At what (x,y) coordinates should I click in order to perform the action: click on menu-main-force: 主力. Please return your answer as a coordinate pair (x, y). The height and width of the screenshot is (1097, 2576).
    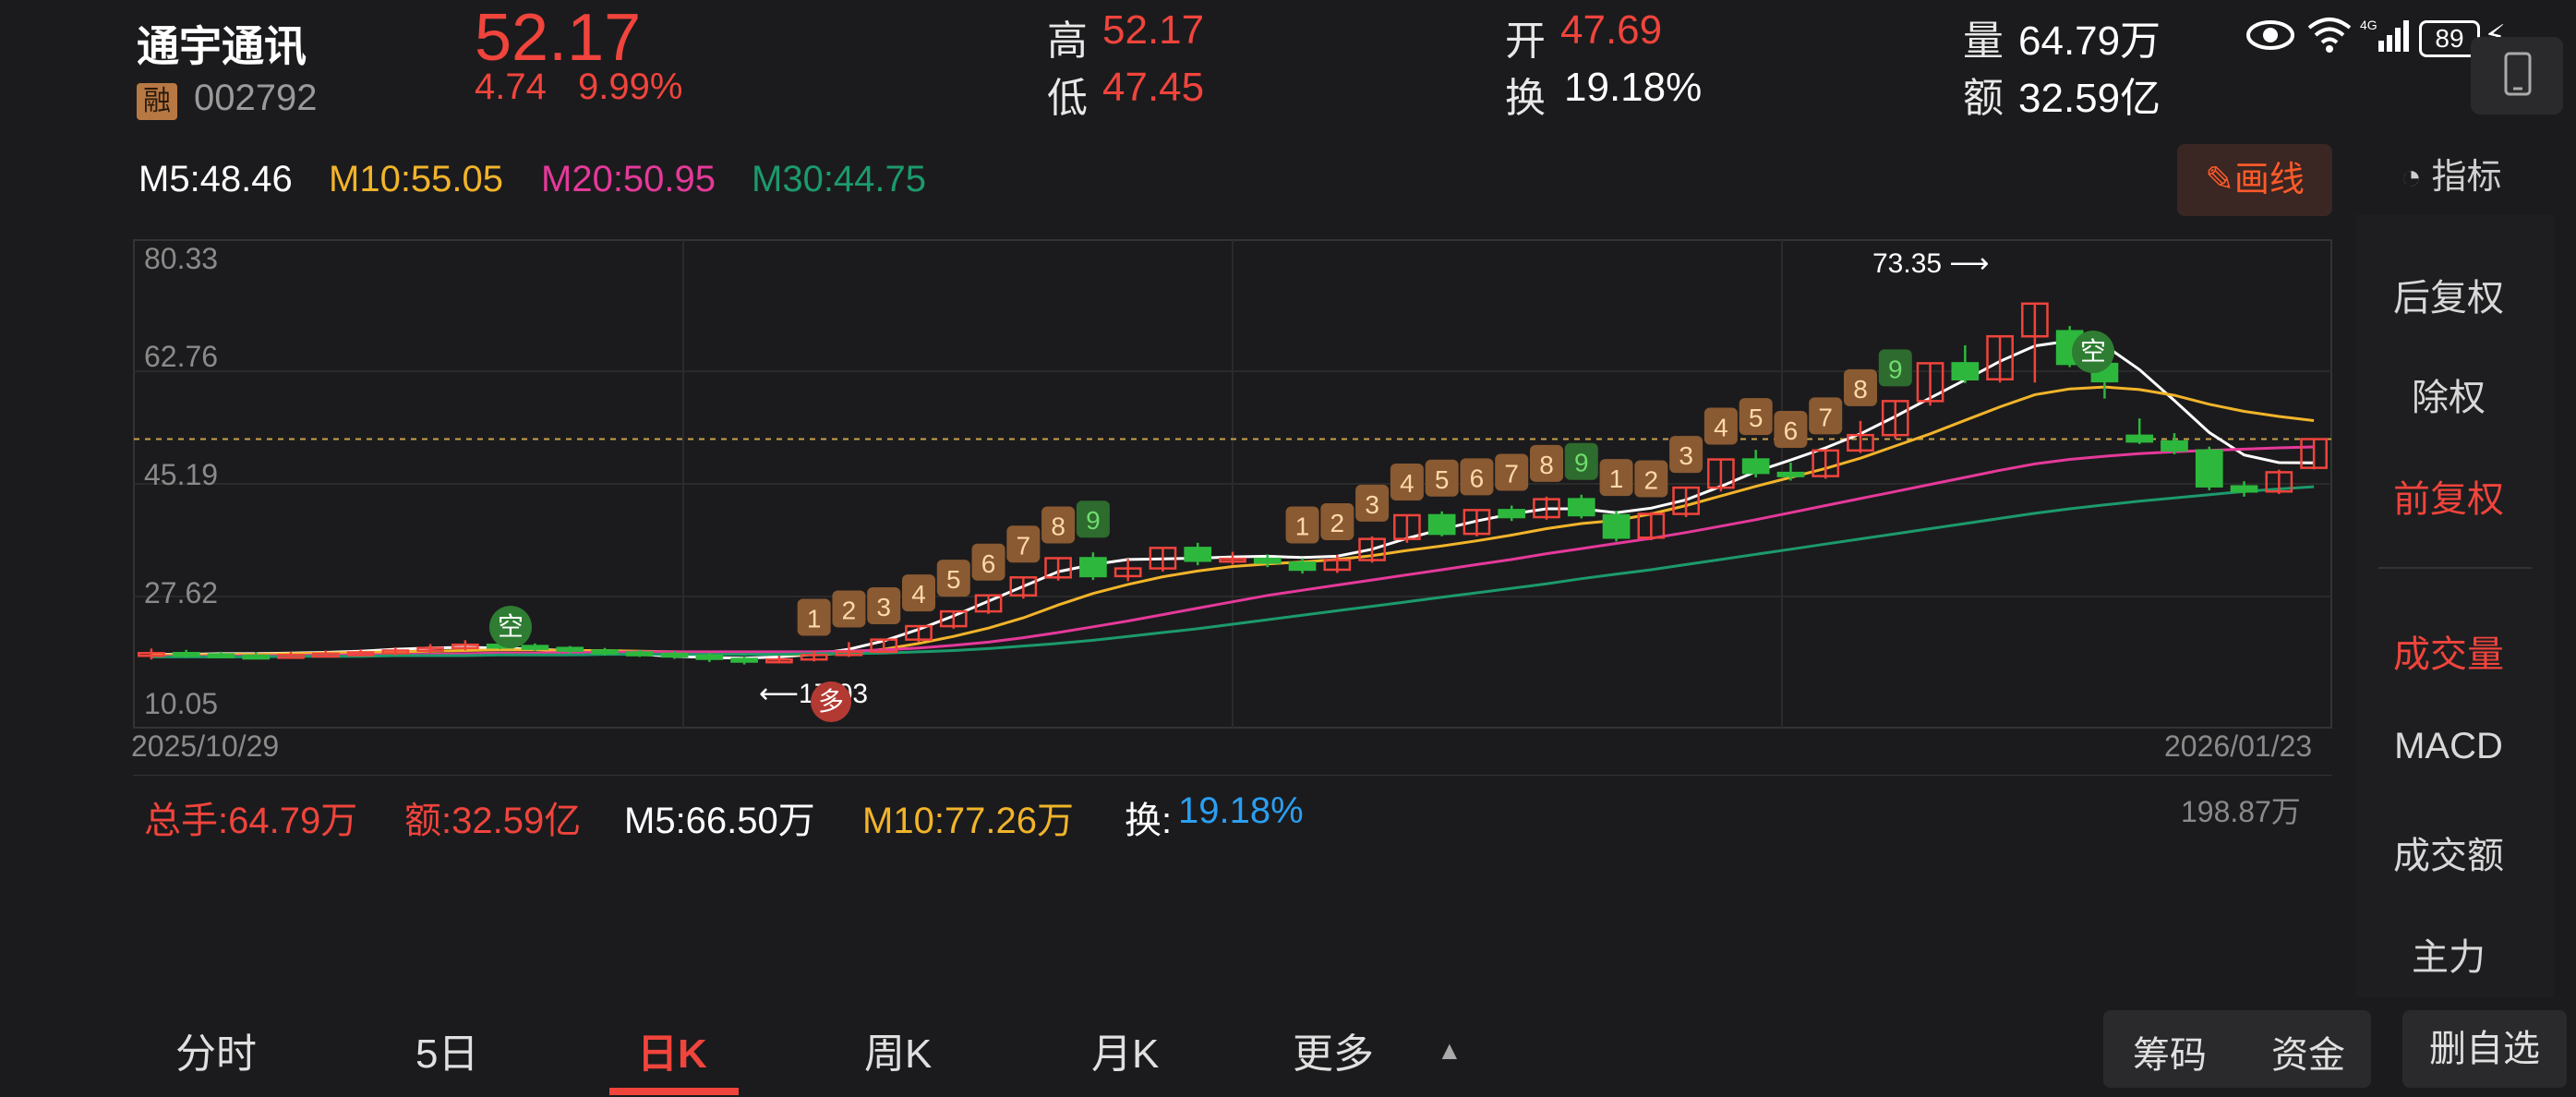
    Looking at the image, I should click on (2449, 958).